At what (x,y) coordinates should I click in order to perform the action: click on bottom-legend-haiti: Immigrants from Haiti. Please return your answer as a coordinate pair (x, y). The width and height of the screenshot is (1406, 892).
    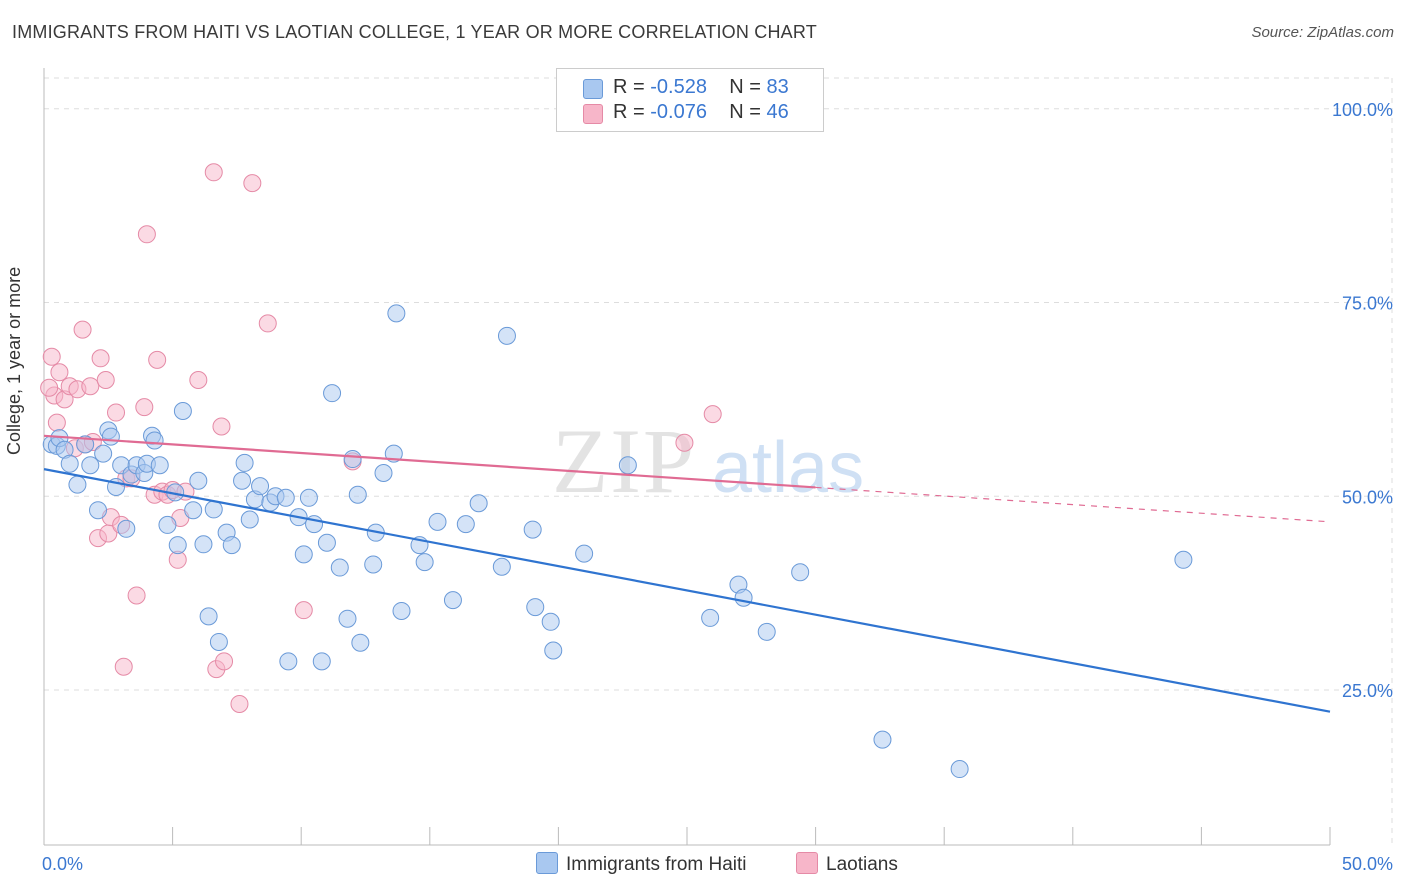
    Looking at the image, I should click on (641, 864).